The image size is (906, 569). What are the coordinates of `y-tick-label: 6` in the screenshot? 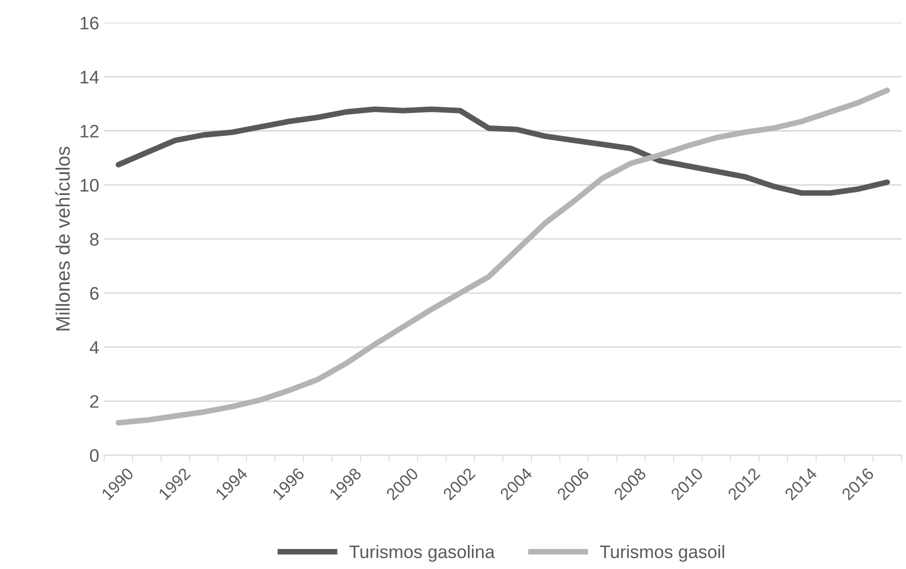 It's located at (94, 293).